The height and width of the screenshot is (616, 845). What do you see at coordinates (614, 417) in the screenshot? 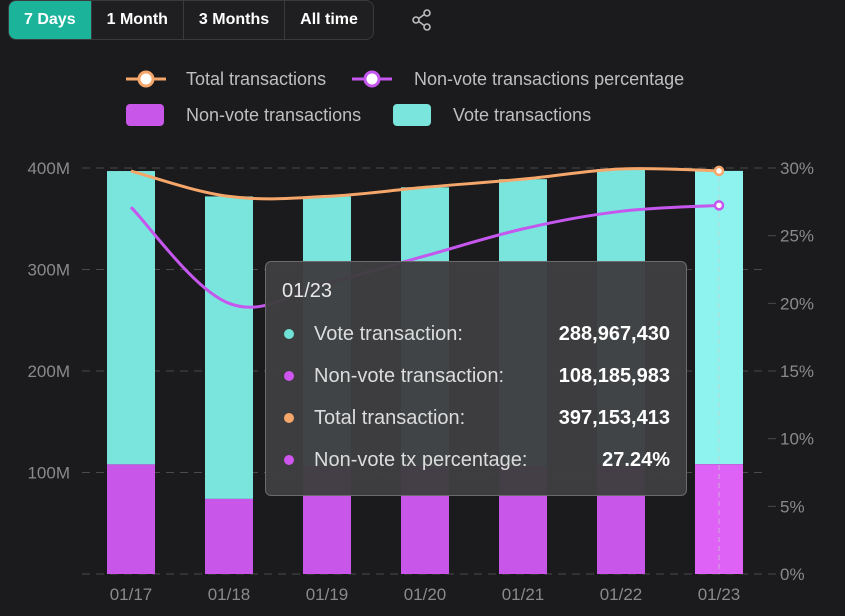
I see `tooltip-value: 397,153,413` at bounding box center [614, 417].